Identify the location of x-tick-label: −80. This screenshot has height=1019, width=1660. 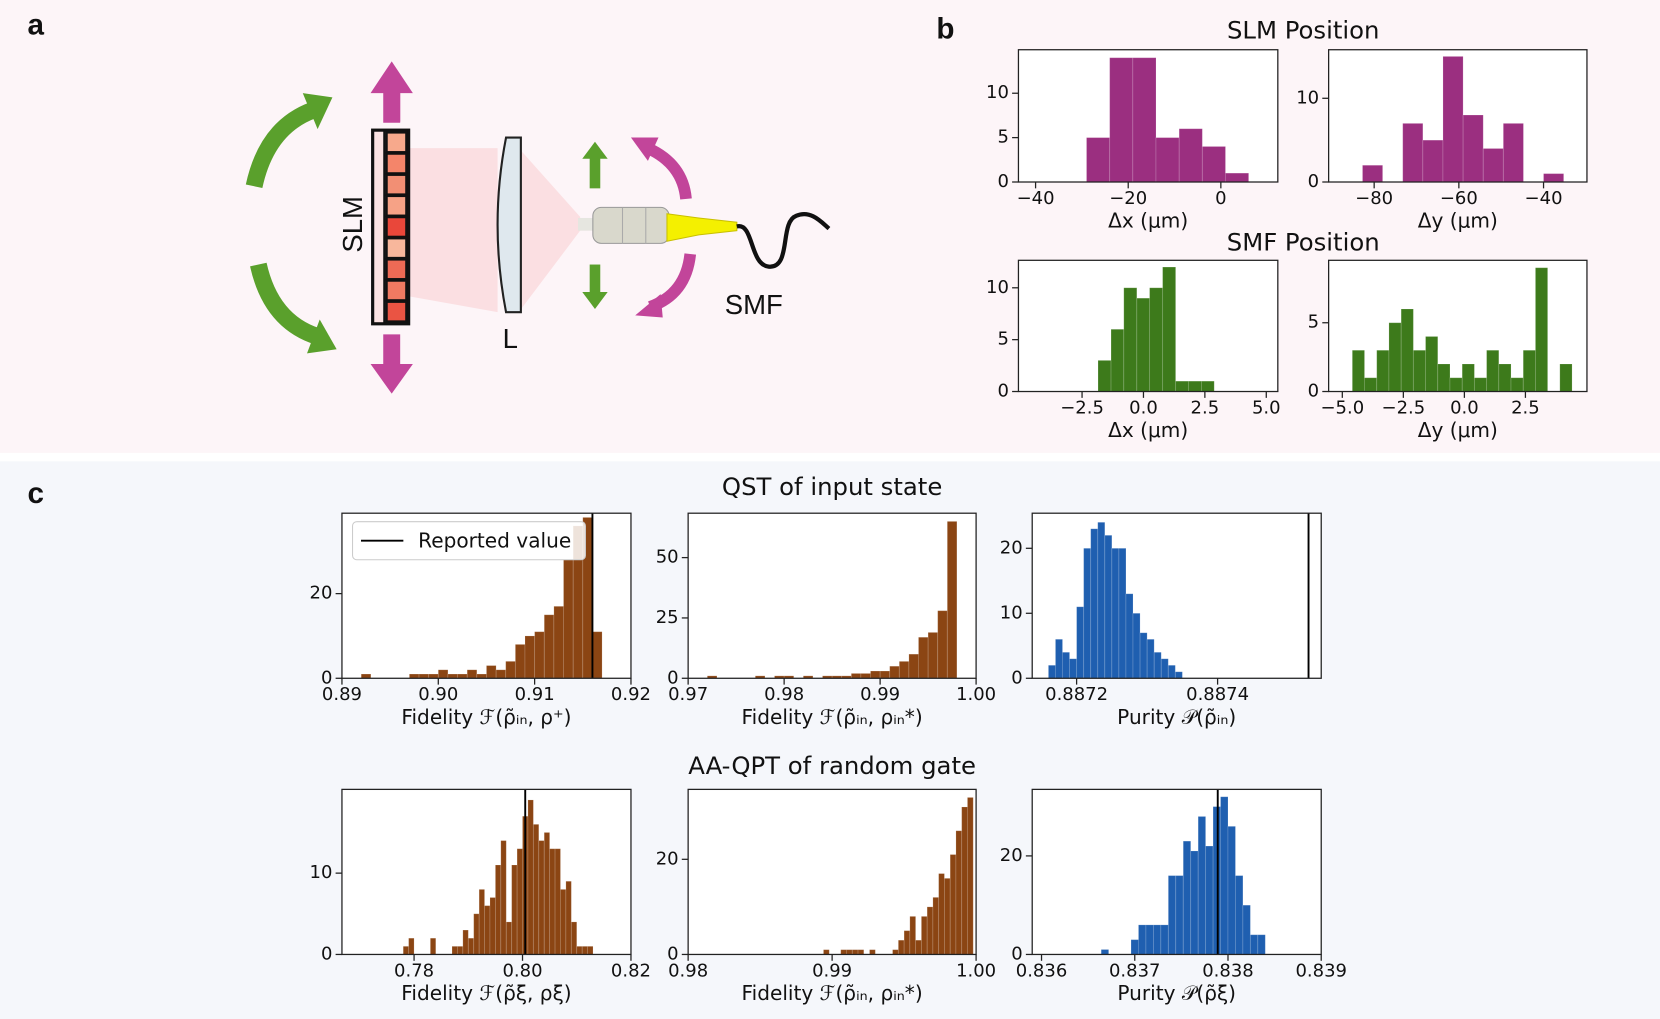
(1374, 198).